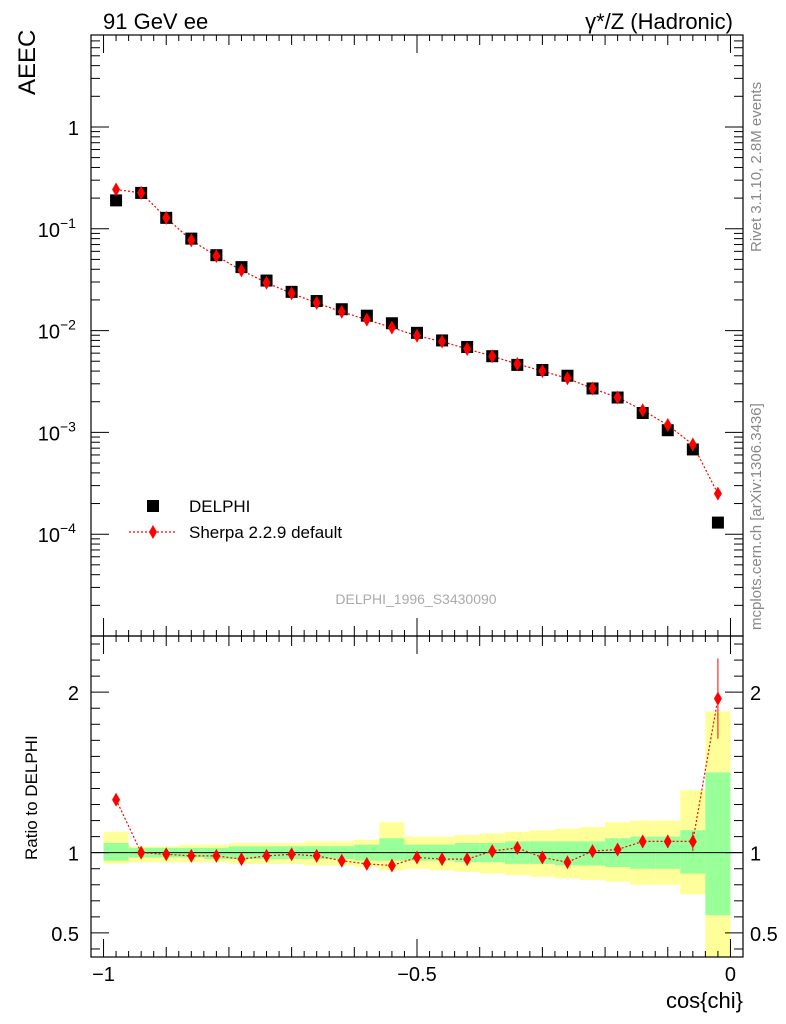  Describe the element at coordinates (755, 855) in the screenshot. I see `ratio-y-tick-label-right: 1` at that location.